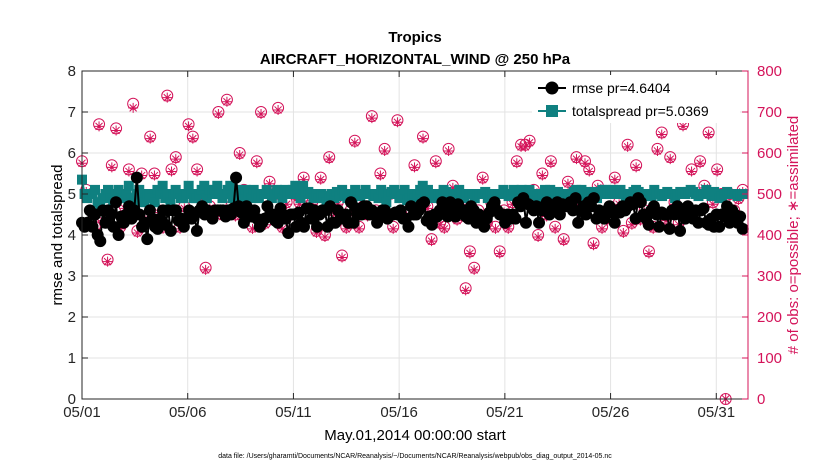 This screenshot has width=830, height=470. Describe the element at coordinates (72, 71) in the screenshot. I see `left-y-tick-label: 8` at that location.